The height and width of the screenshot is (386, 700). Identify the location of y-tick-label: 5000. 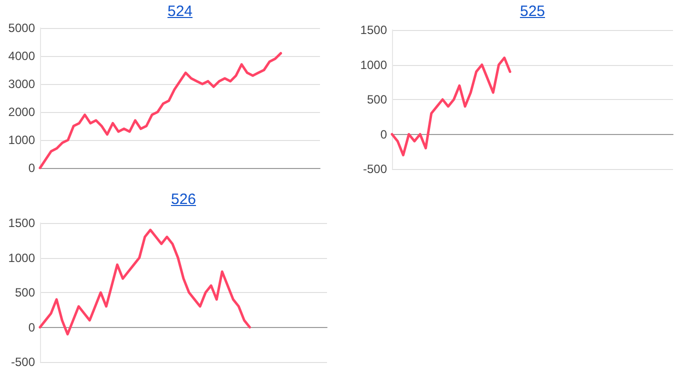
(22, 28).